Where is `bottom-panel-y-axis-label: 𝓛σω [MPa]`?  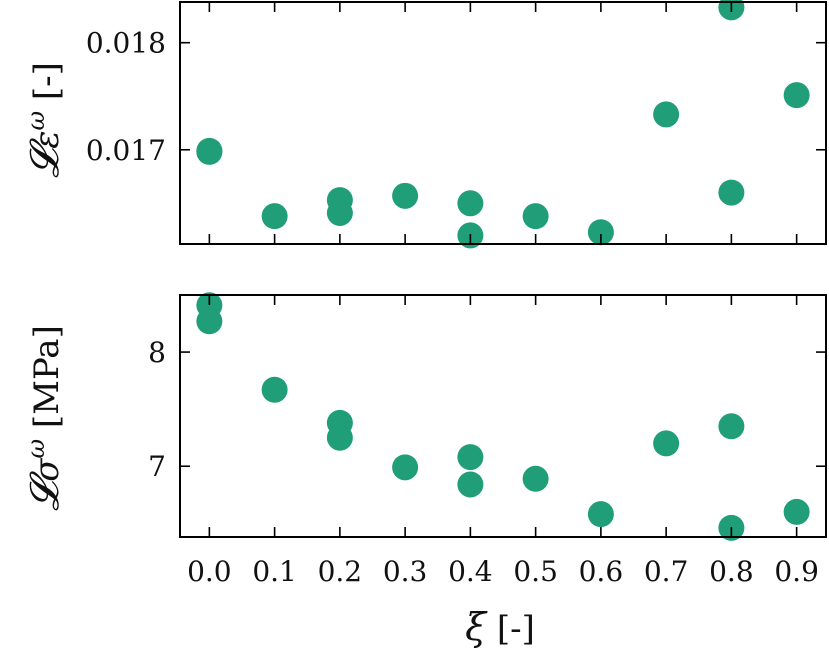
bottom-panel-y-axis-label: 𝓛σω [MPa] is located at coordinates (45, 418).